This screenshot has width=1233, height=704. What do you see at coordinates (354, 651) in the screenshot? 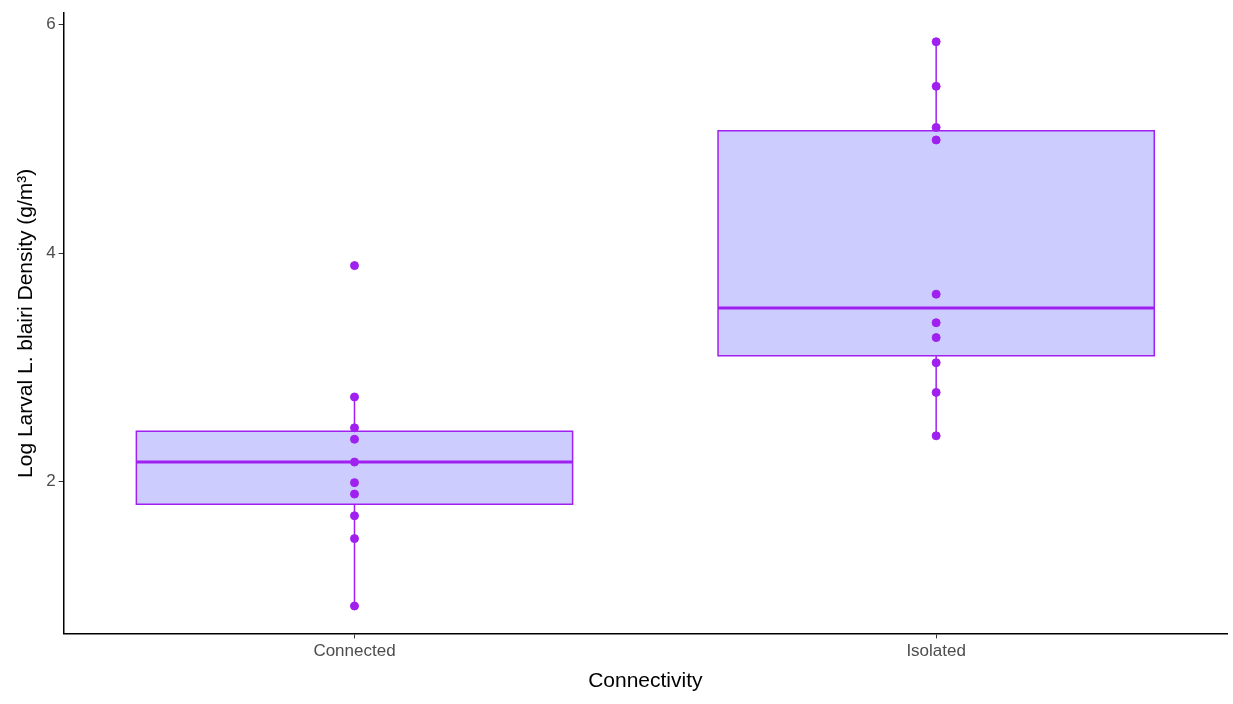
I see `x-tick-label: Connected` at bounding box center [354, 651].